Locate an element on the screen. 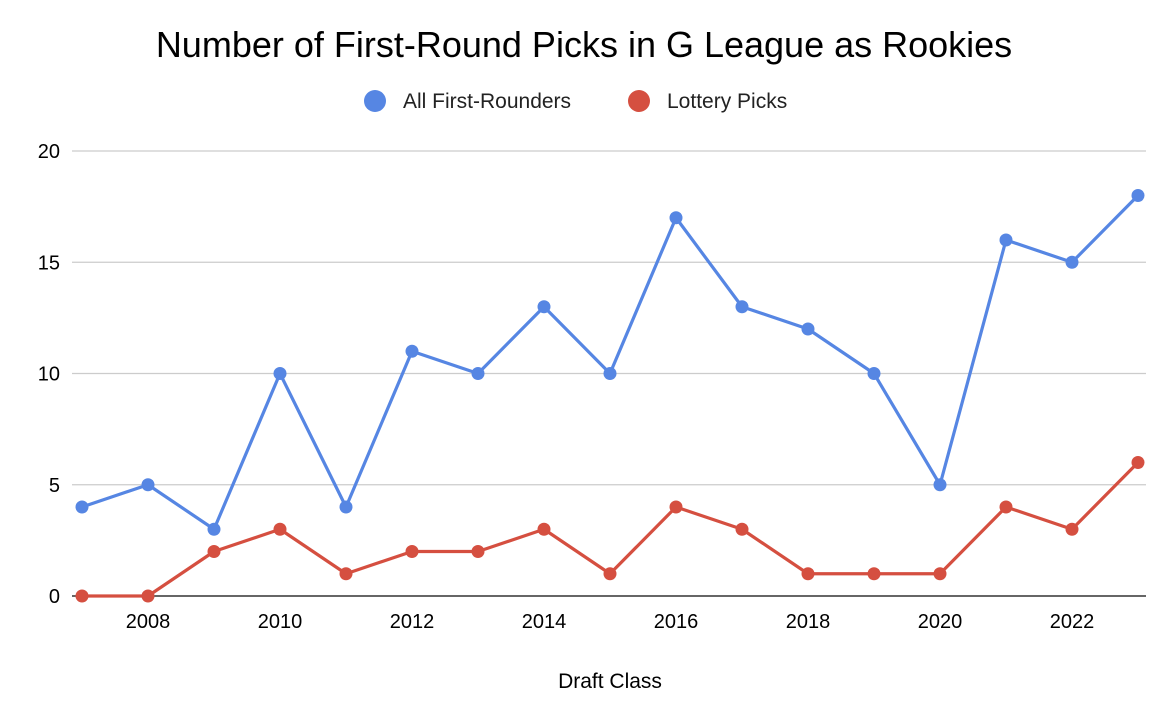 Image resolution: width=1168 pixels, height=722 pixels. legend-marker-lottery-picks is located at coordinates (639, 101).